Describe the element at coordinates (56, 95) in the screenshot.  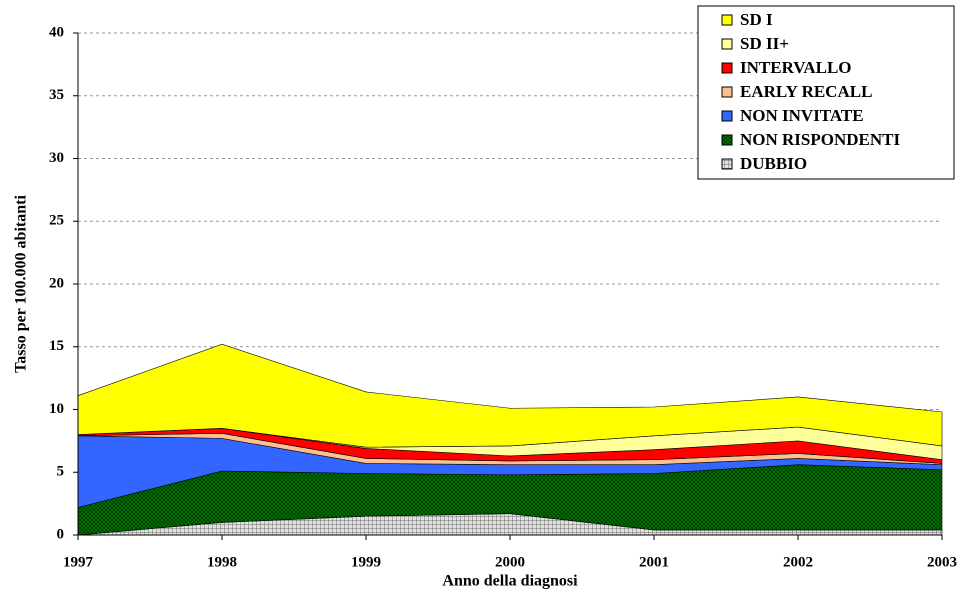
I see `y-tick-label: 35` at that location.